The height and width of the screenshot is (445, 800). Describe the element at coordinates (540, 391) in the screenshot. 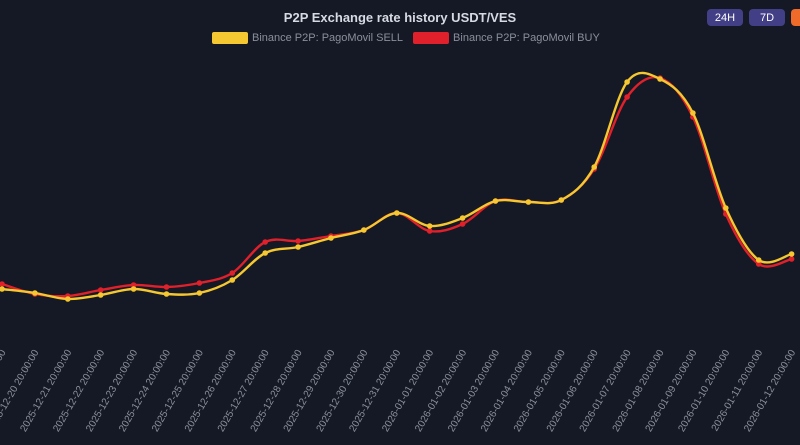

I see `x-tick-label: 2026-01-05 20:00:00` at that location.